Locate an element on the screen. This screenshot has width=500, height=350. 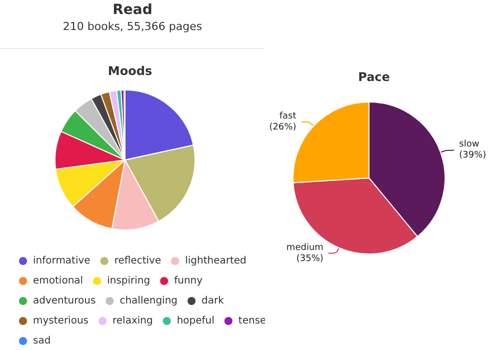
legend-label: challenging is located at coordinates (149, 301).